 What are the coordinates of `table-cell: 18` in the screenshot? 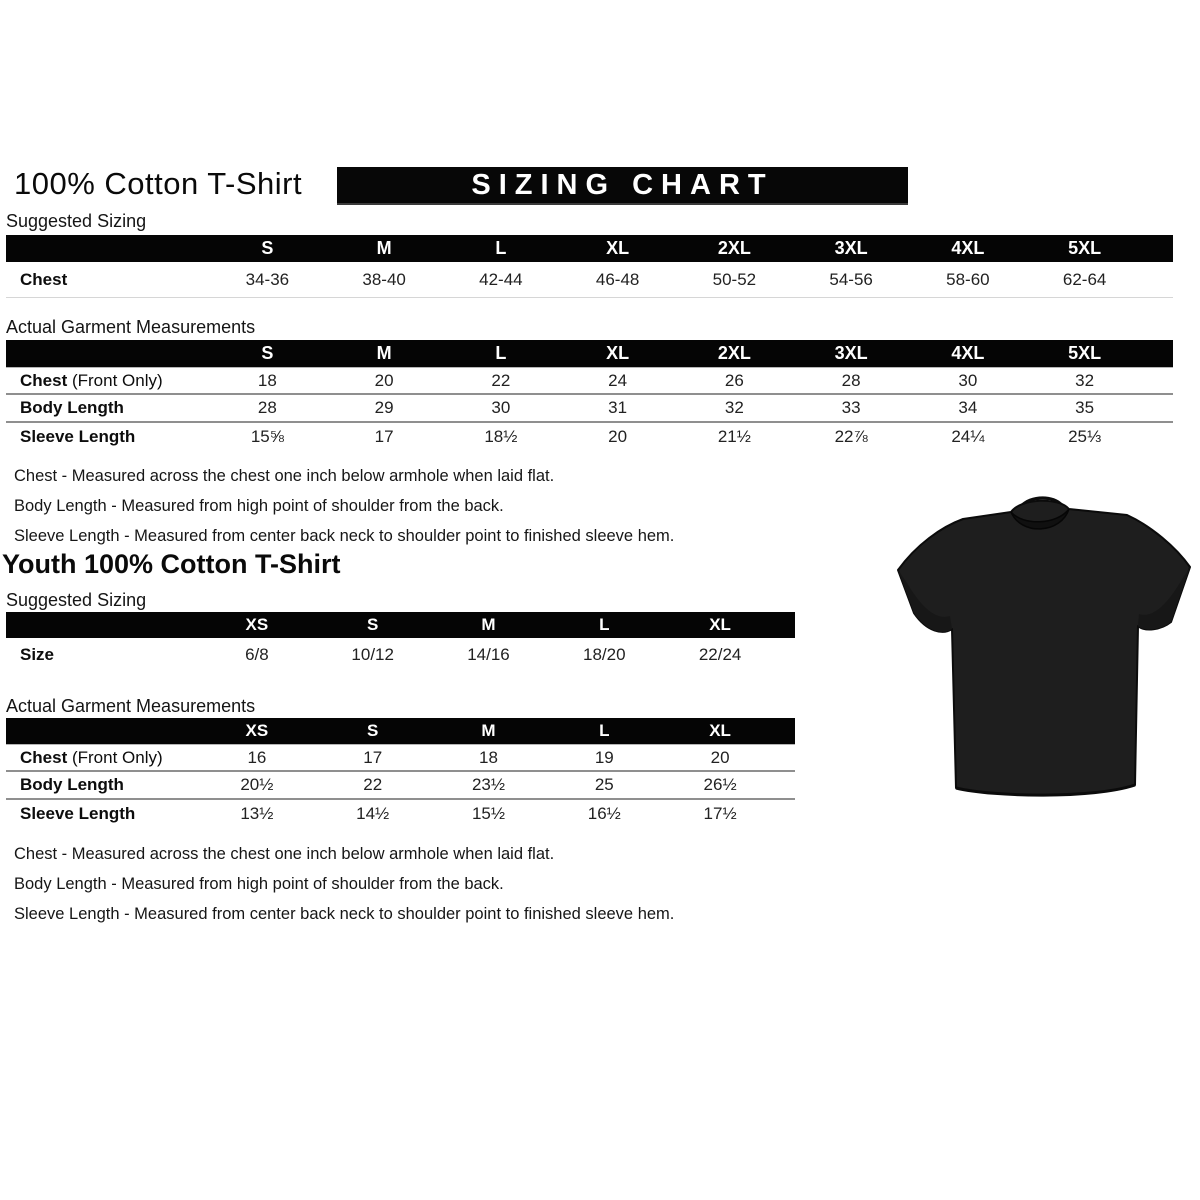 It's located at (267, 380).